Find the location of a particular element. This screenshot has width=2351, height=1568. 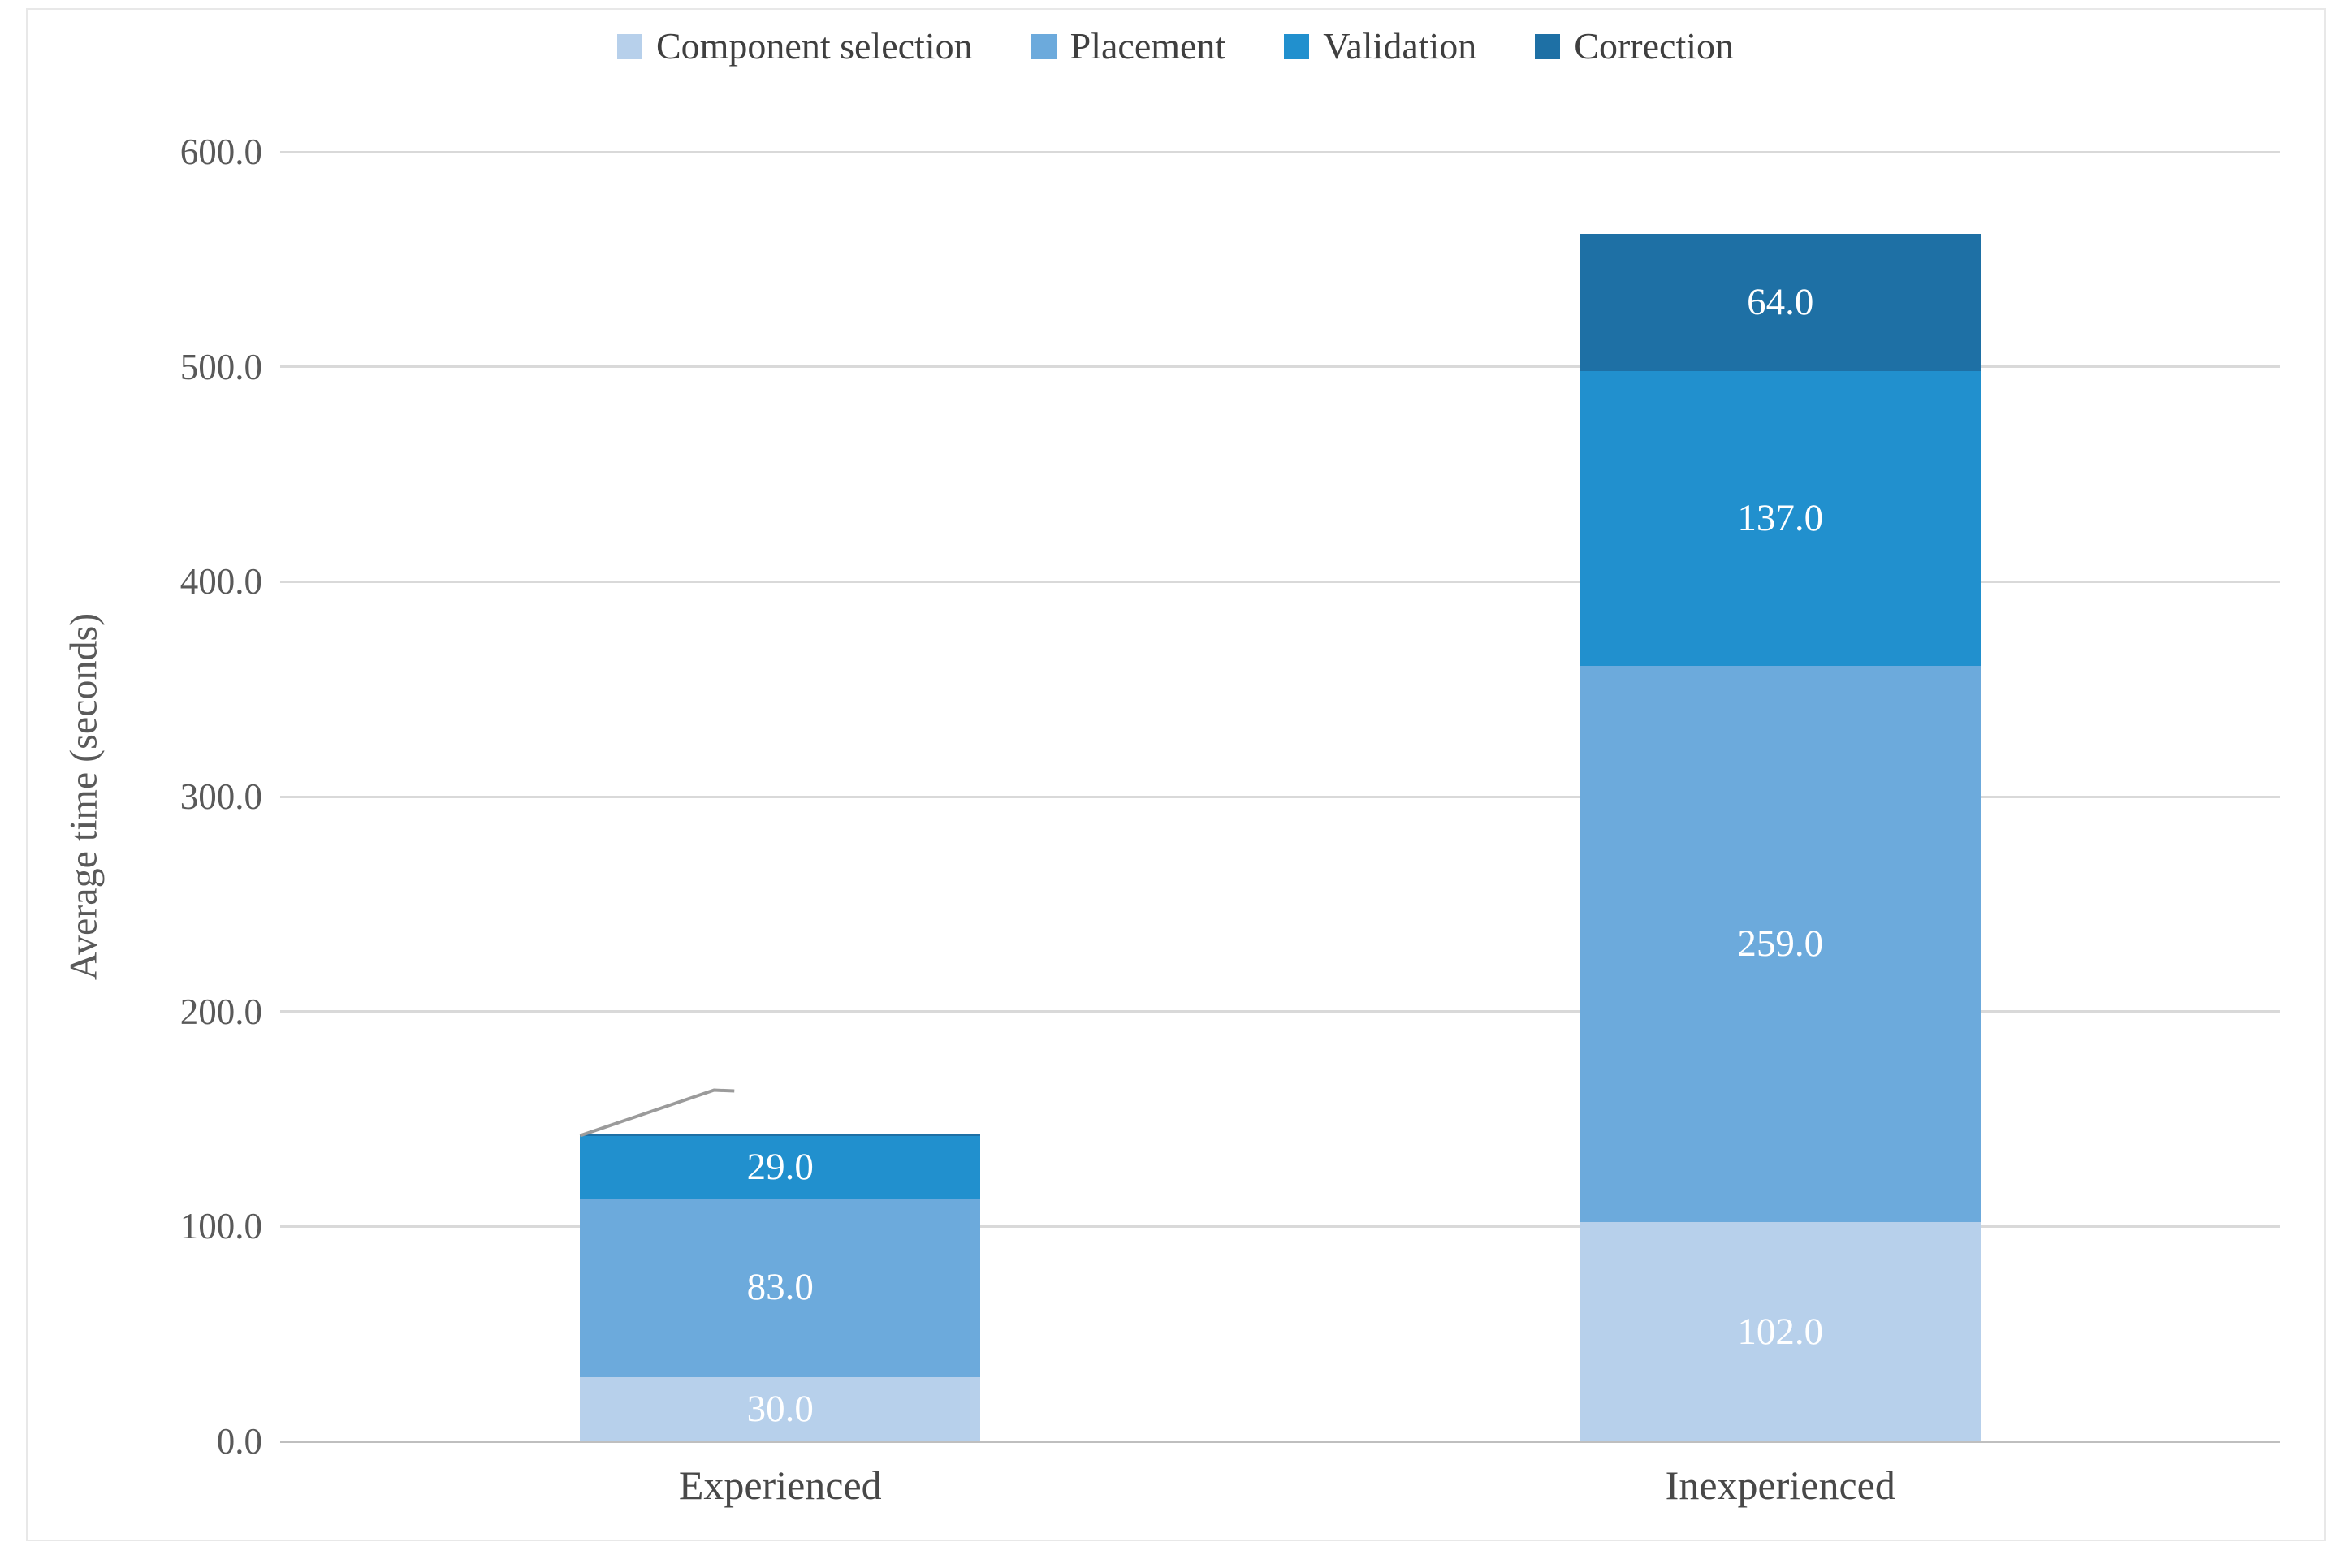

bar-segment-experienced-validation: 29.0 is located at coordinates (780, 1167).